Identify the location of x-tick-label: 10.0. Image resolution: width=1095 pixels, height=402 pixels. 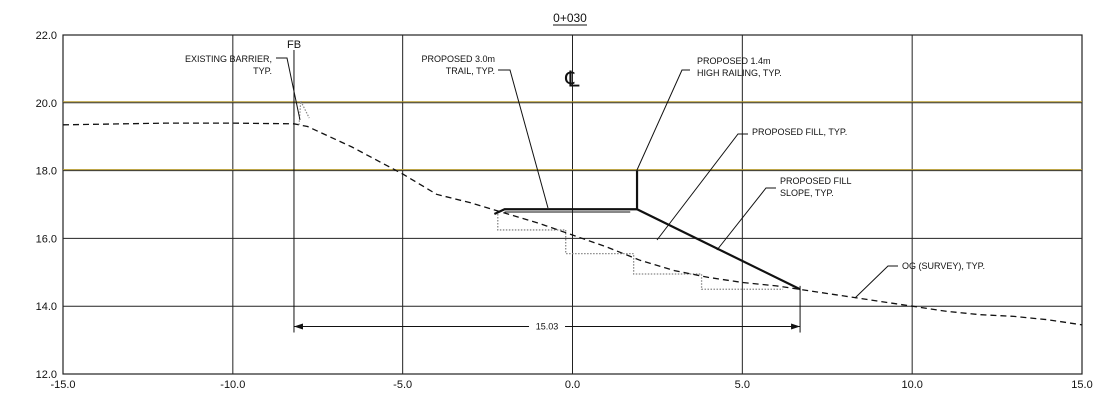
(911, 385).